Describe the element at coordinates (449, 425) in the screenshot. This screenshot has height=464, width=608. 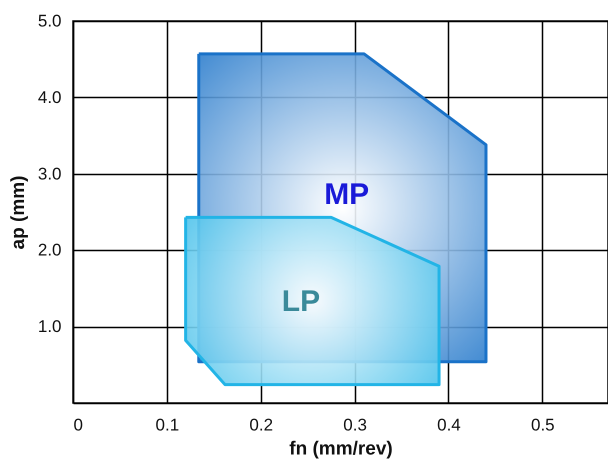
I see `x-tick-label: 0.4` at that location.